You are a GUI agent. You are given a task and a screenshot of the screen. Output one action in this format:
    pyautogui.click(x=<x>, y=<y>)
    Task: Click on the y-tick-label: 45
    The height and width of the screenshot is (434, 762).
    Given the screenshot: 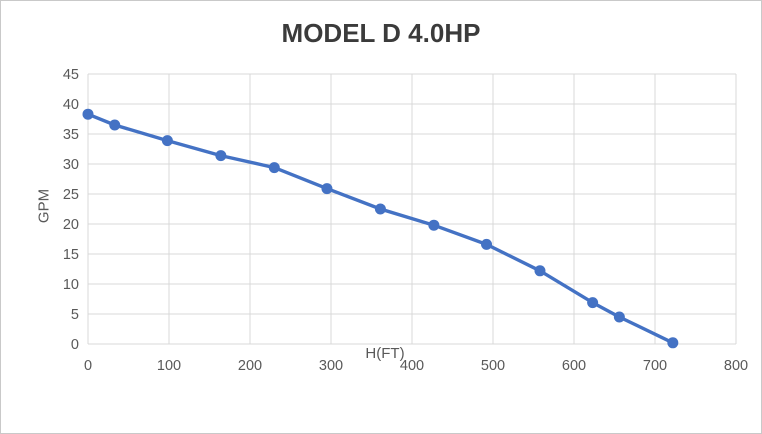 What is the action you would take?
    pyautogui.click(x=71, y=75)
    